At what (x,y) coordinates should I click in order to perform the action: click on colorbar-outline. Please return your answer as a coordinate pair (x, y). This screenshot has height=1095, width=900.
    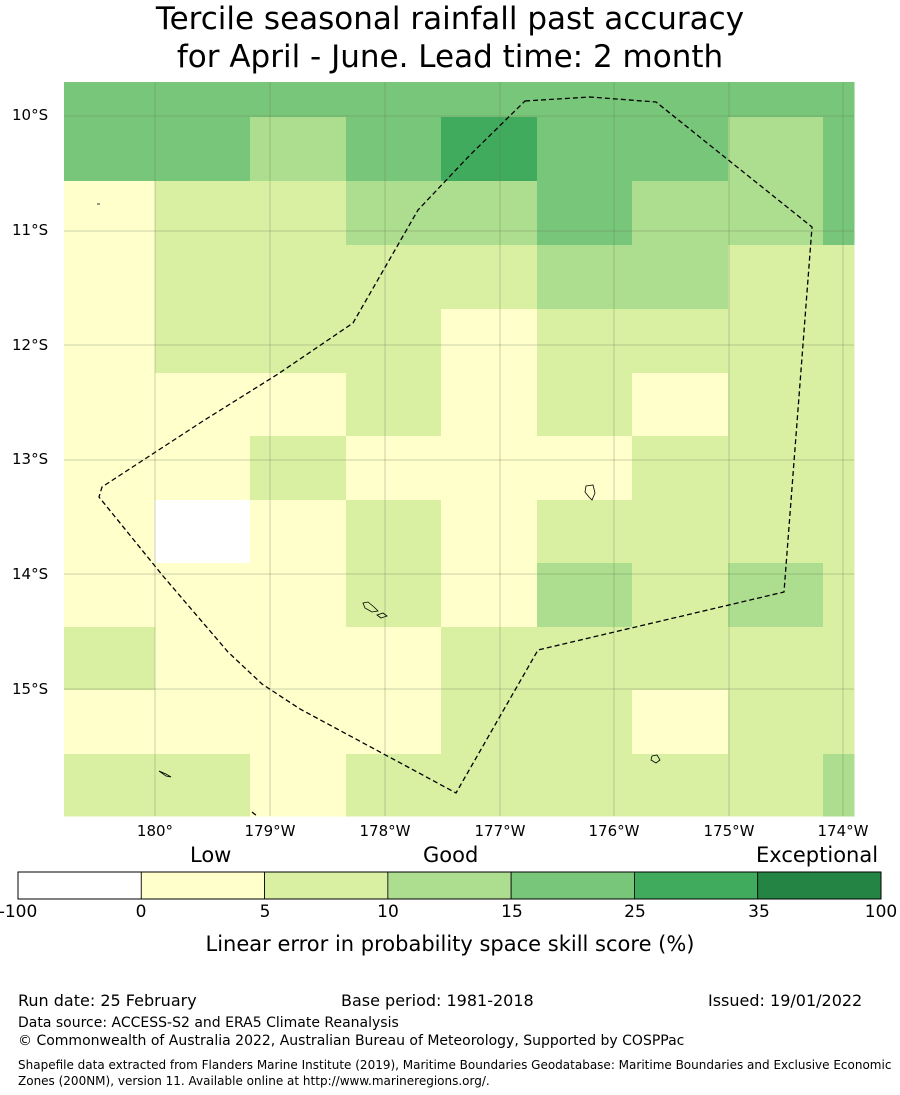
    Looking at the image, I should click on (449, 885).